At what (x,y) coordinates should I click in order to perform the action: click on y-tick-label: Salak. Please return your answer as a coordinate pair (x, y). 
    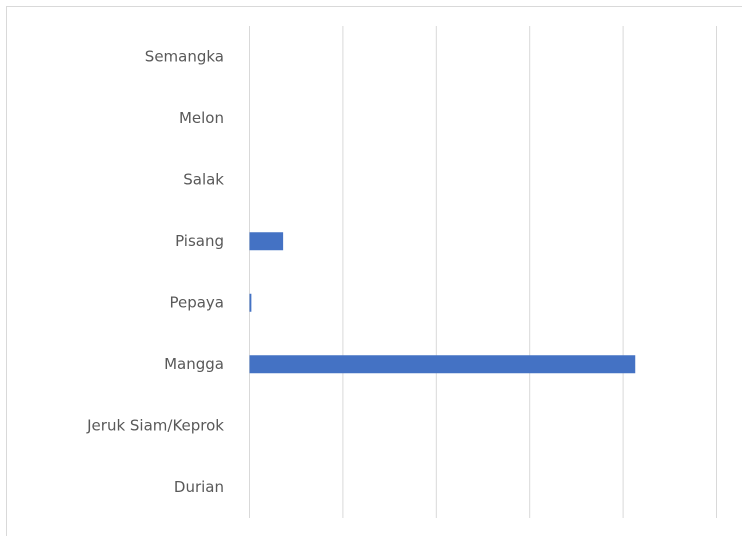
    Looking at the image, I should click on (203, 179).